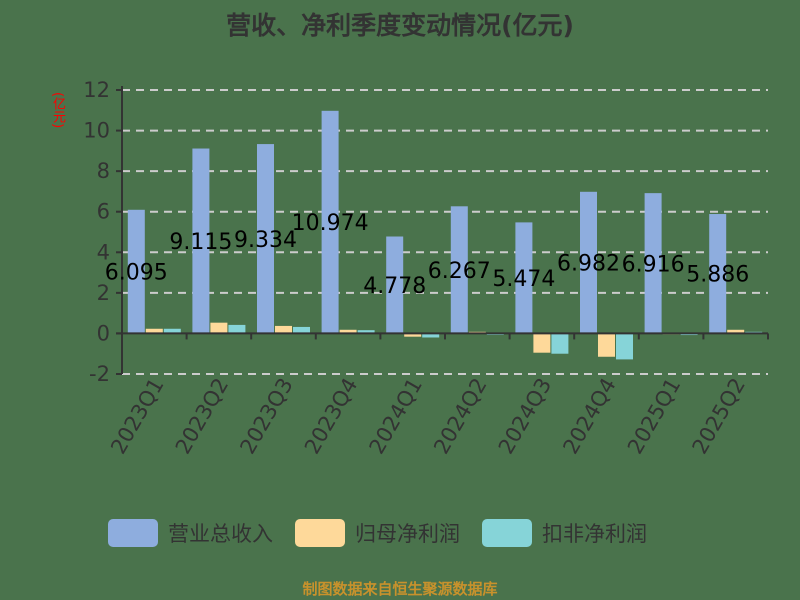 This screenshot has width=800, height=600. I want to click on legend-swatch-revenue, so click(133, 533).